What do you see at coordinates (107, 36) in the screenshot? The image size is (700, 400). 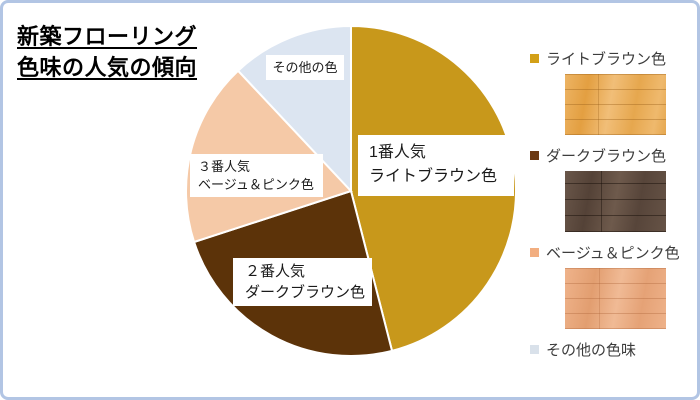 I see `title-line-1: 新築フローリング` at bounding box center [107, 36].